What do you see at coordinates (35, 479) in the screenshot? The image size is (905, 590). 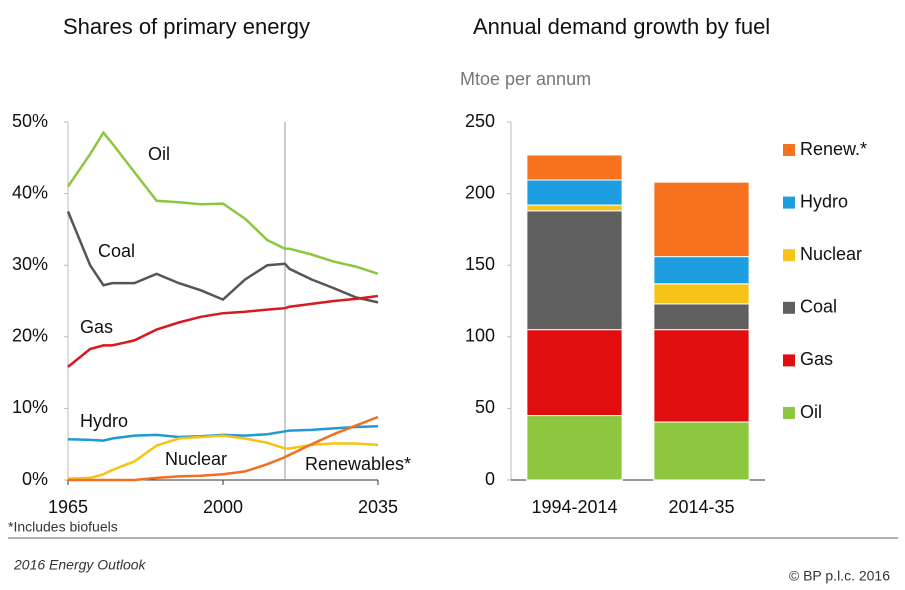 I see `y-tick-label: 0%` at bounding box center [35, 479].